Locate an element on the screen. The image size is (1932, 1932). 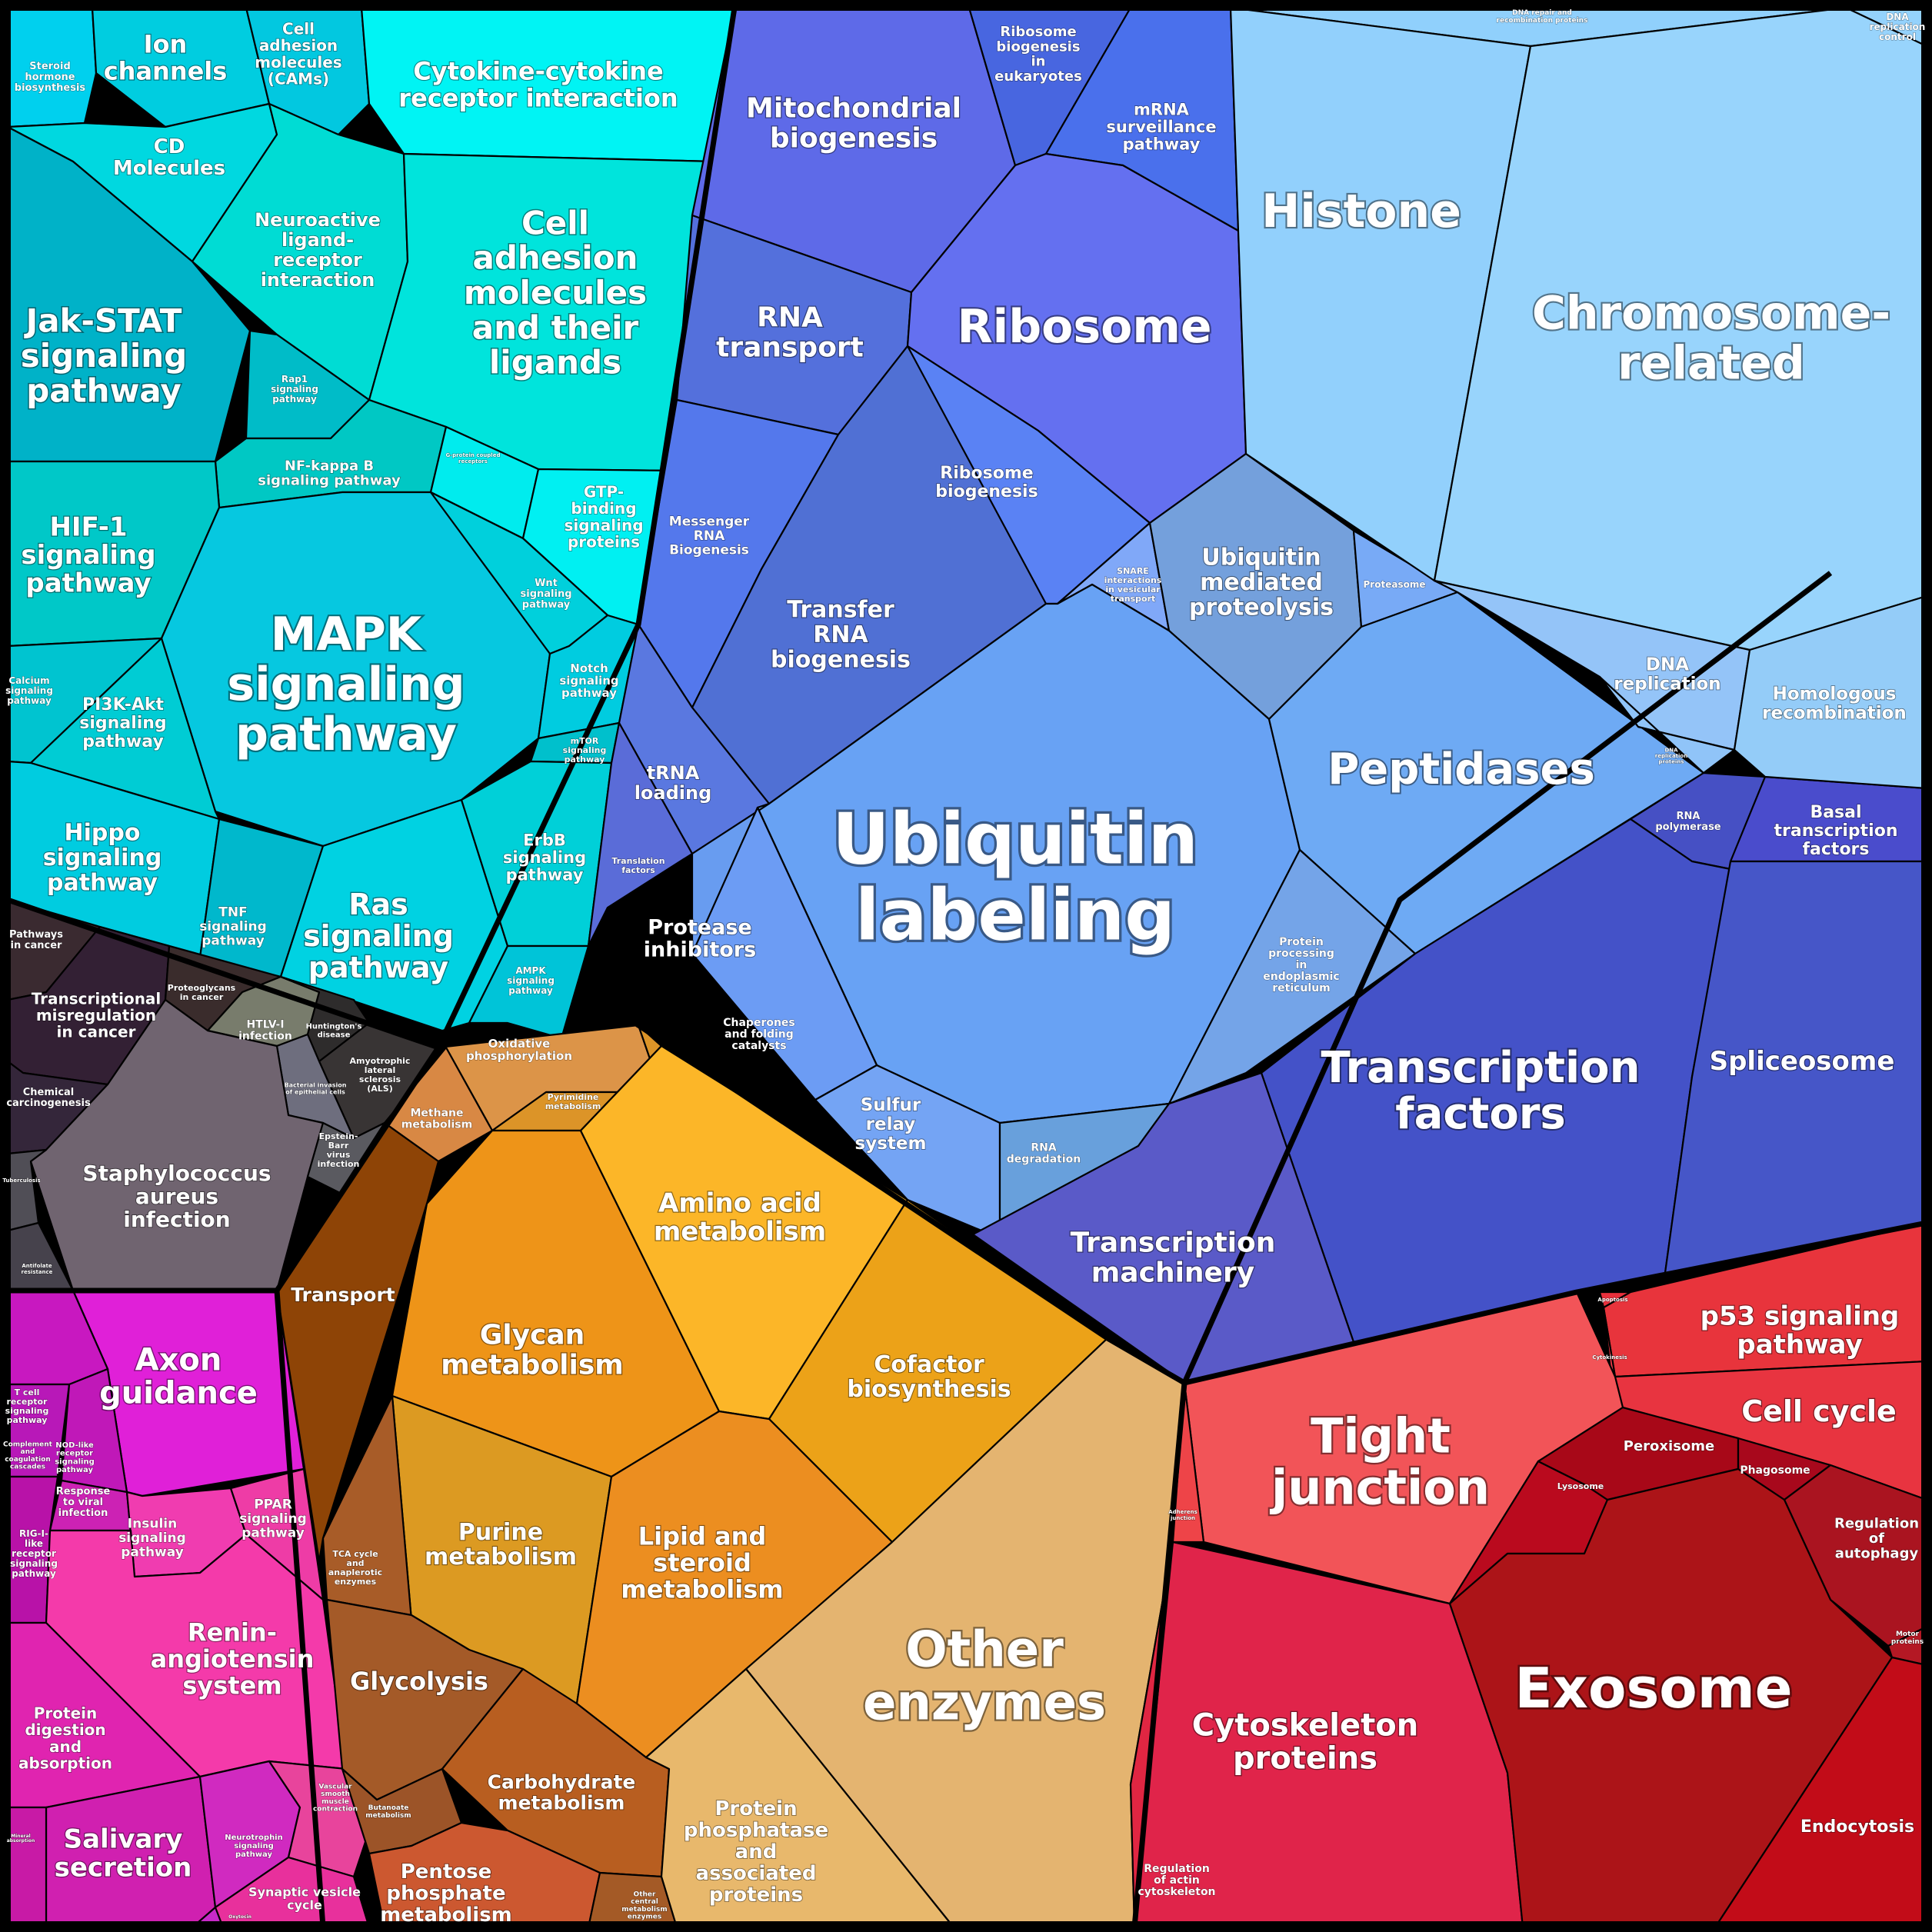
cell-label: Basal transcription factors is located at coordinates (1836, 831).